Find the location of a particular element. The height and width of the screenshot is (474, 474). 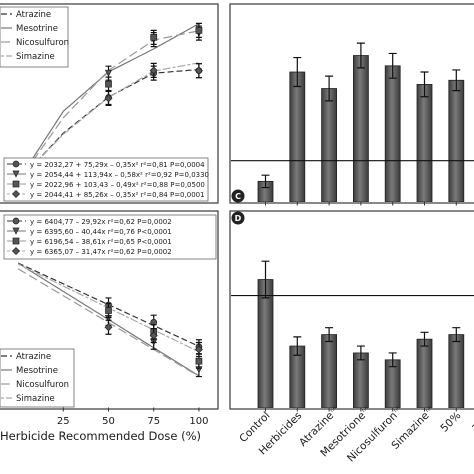

panel-label-c-text: C is located at coordinates (238, 196).